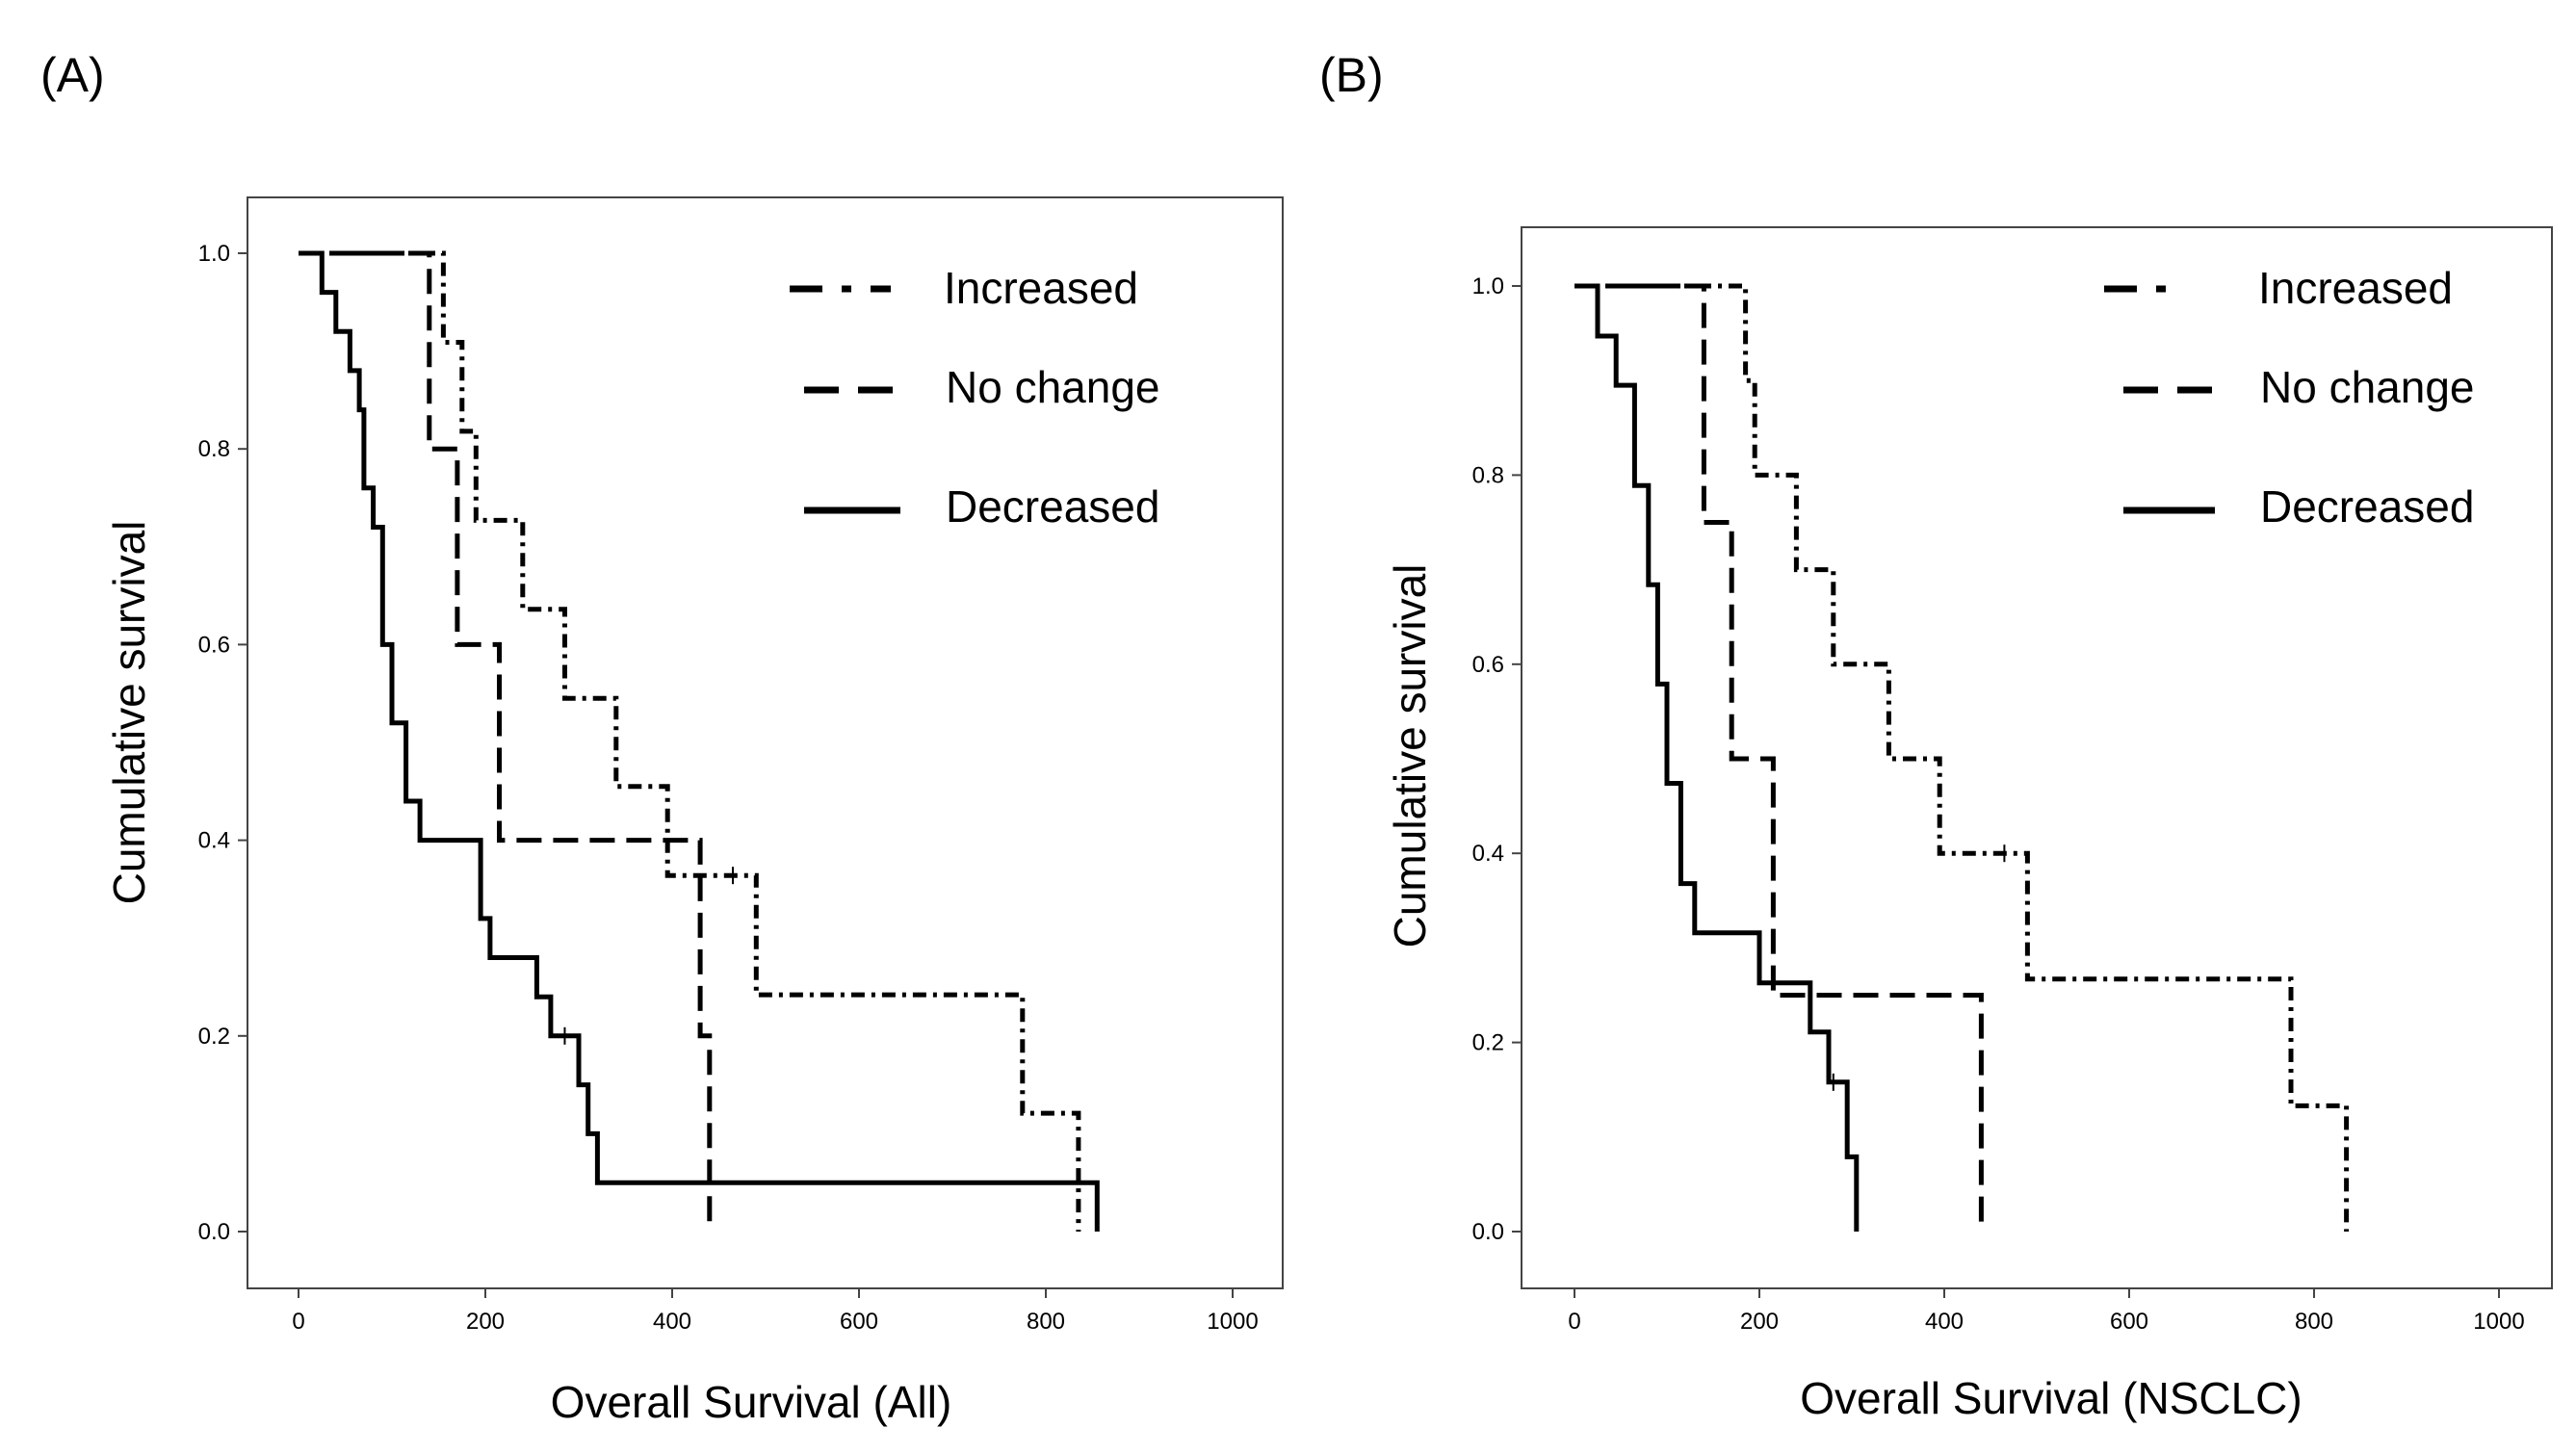 Image resolution: width=2576 pixels, height=1454 pixels. I want to click on x-tick-label-a: 800, so click(1046, 1322).